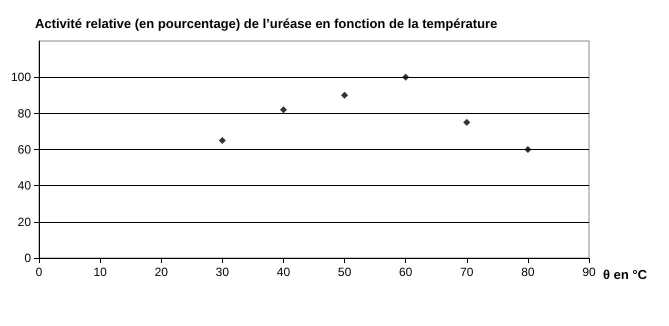 The width and height of the screenshot is (669, 326). What do you see at coordinates (405, 272) in the screenshot?
I see `x-tick-label: 60` at bounding box center [405, 272].